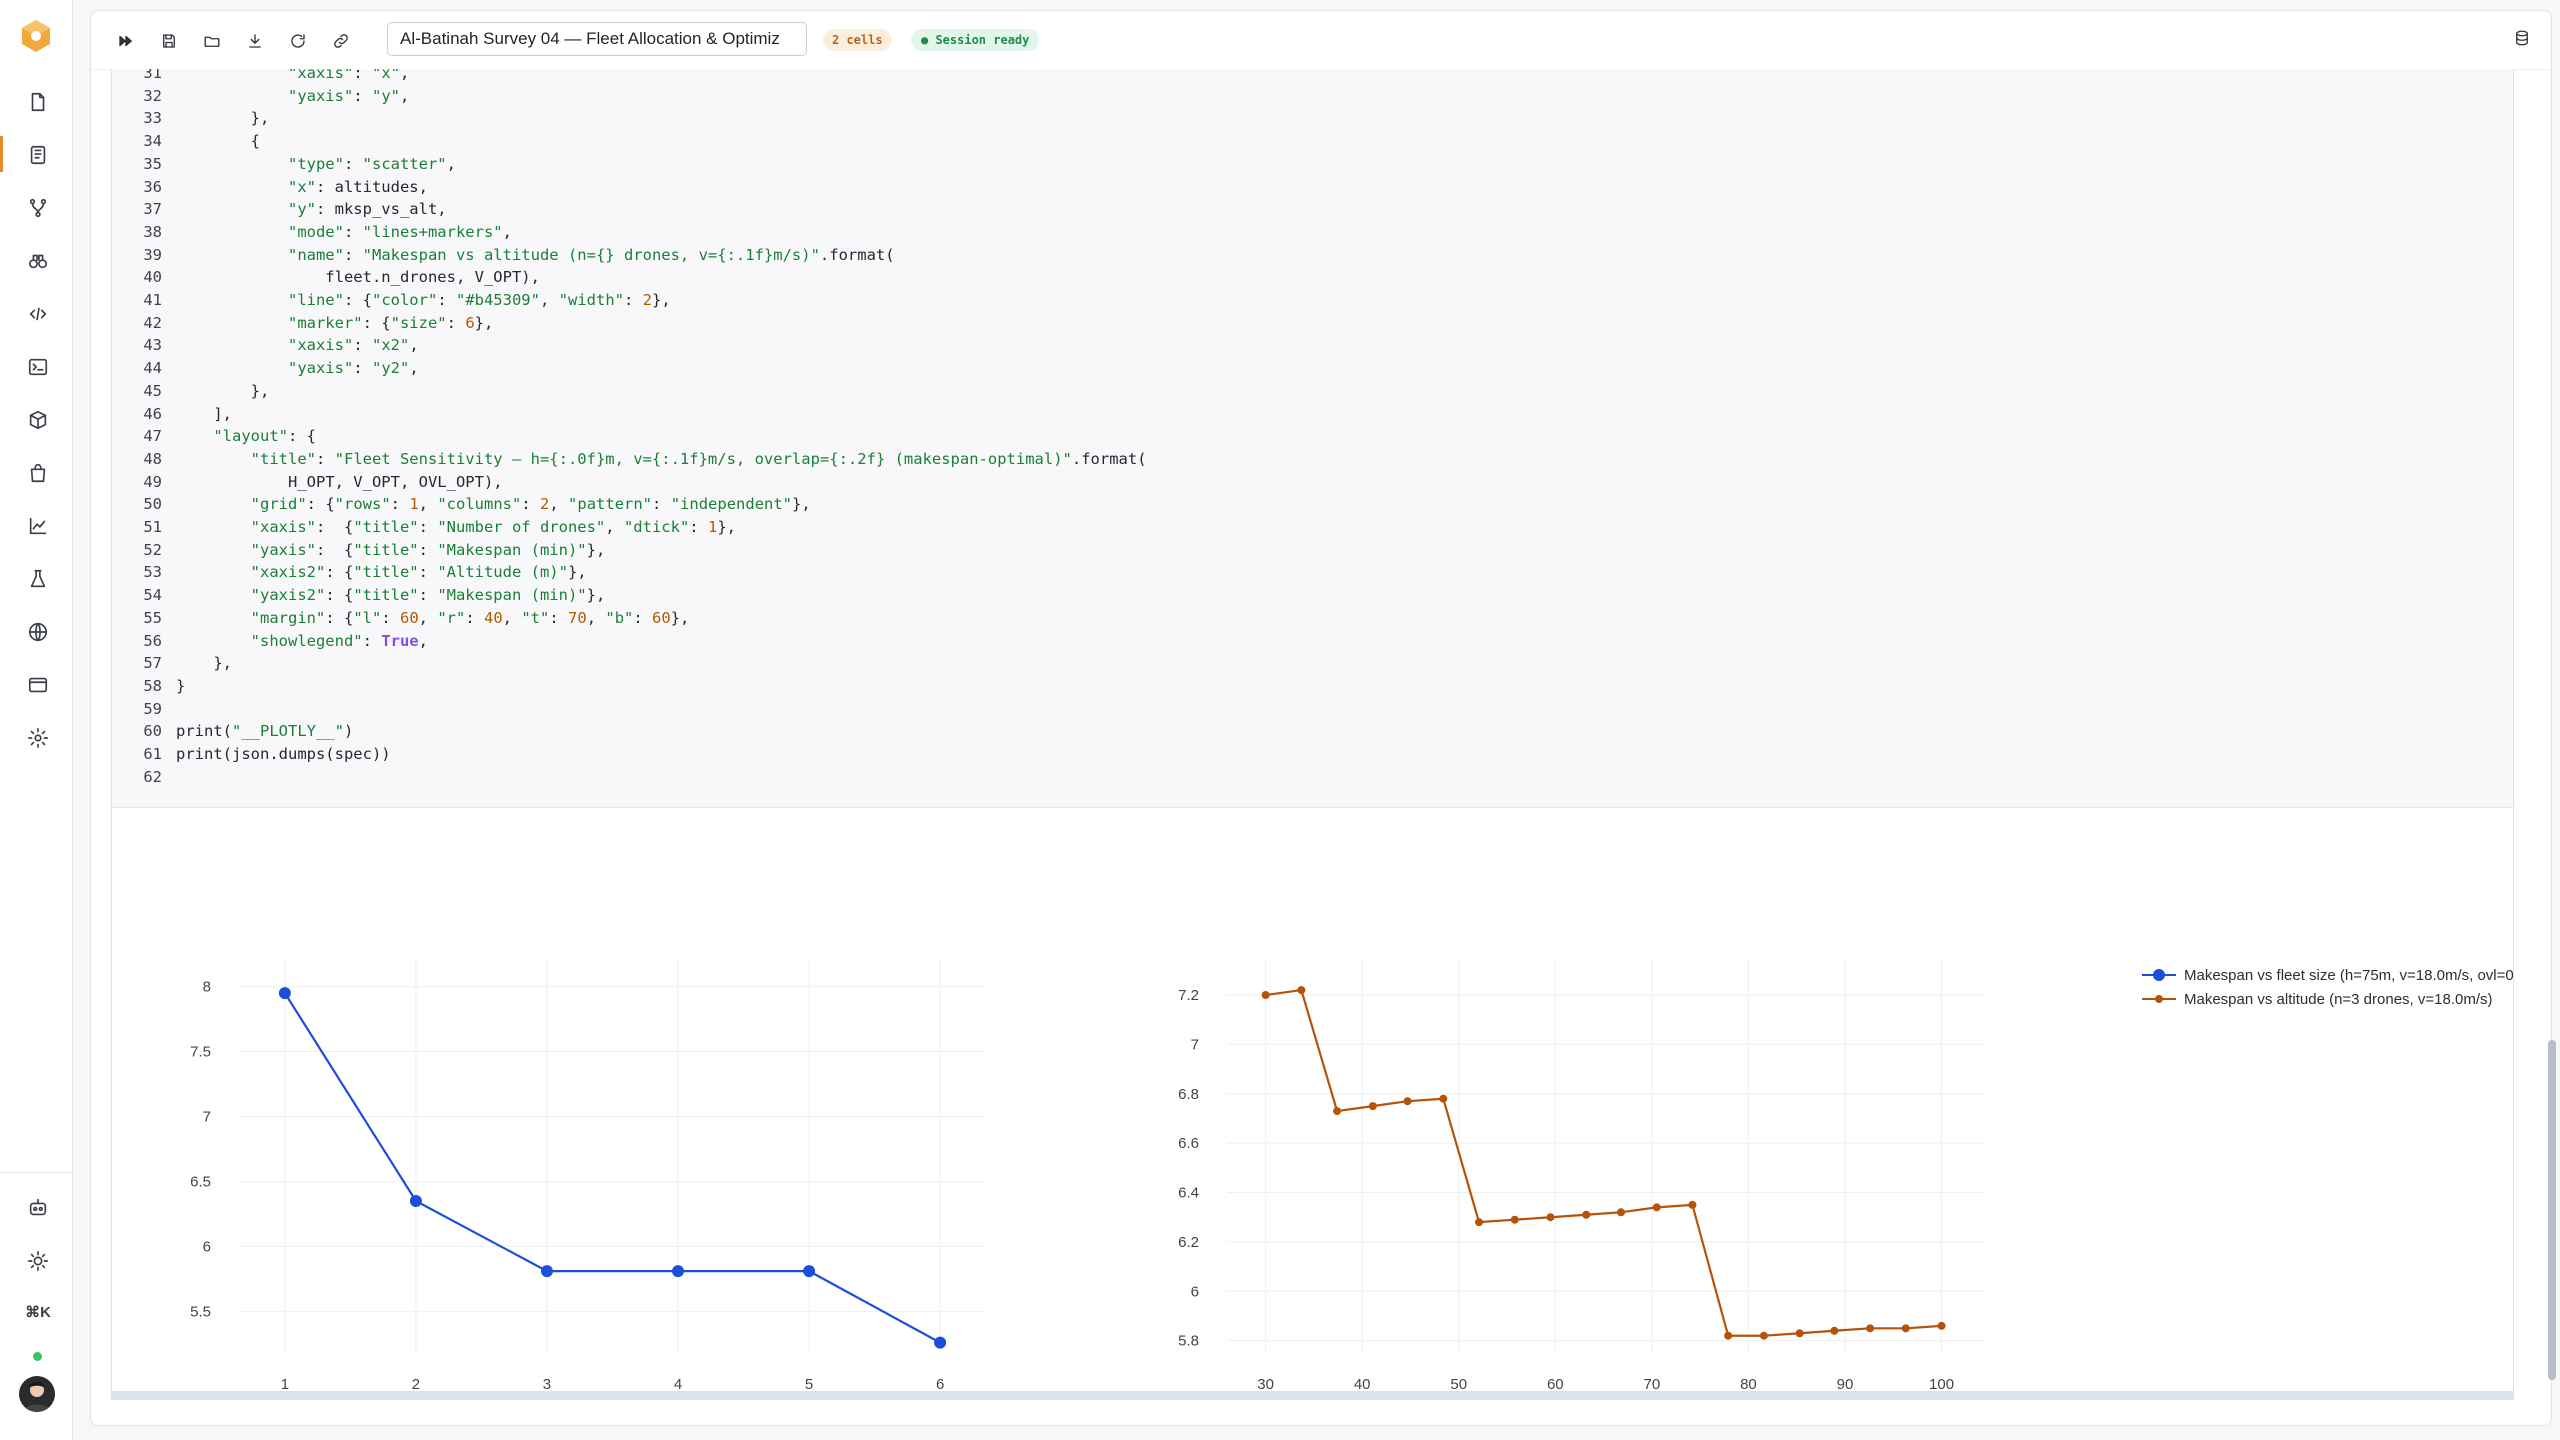 The height and width of the screenshot is (1440, 2560). Describe the element at coordinates (298, 41) in the screenshot. I see `restart-icon` at that location.